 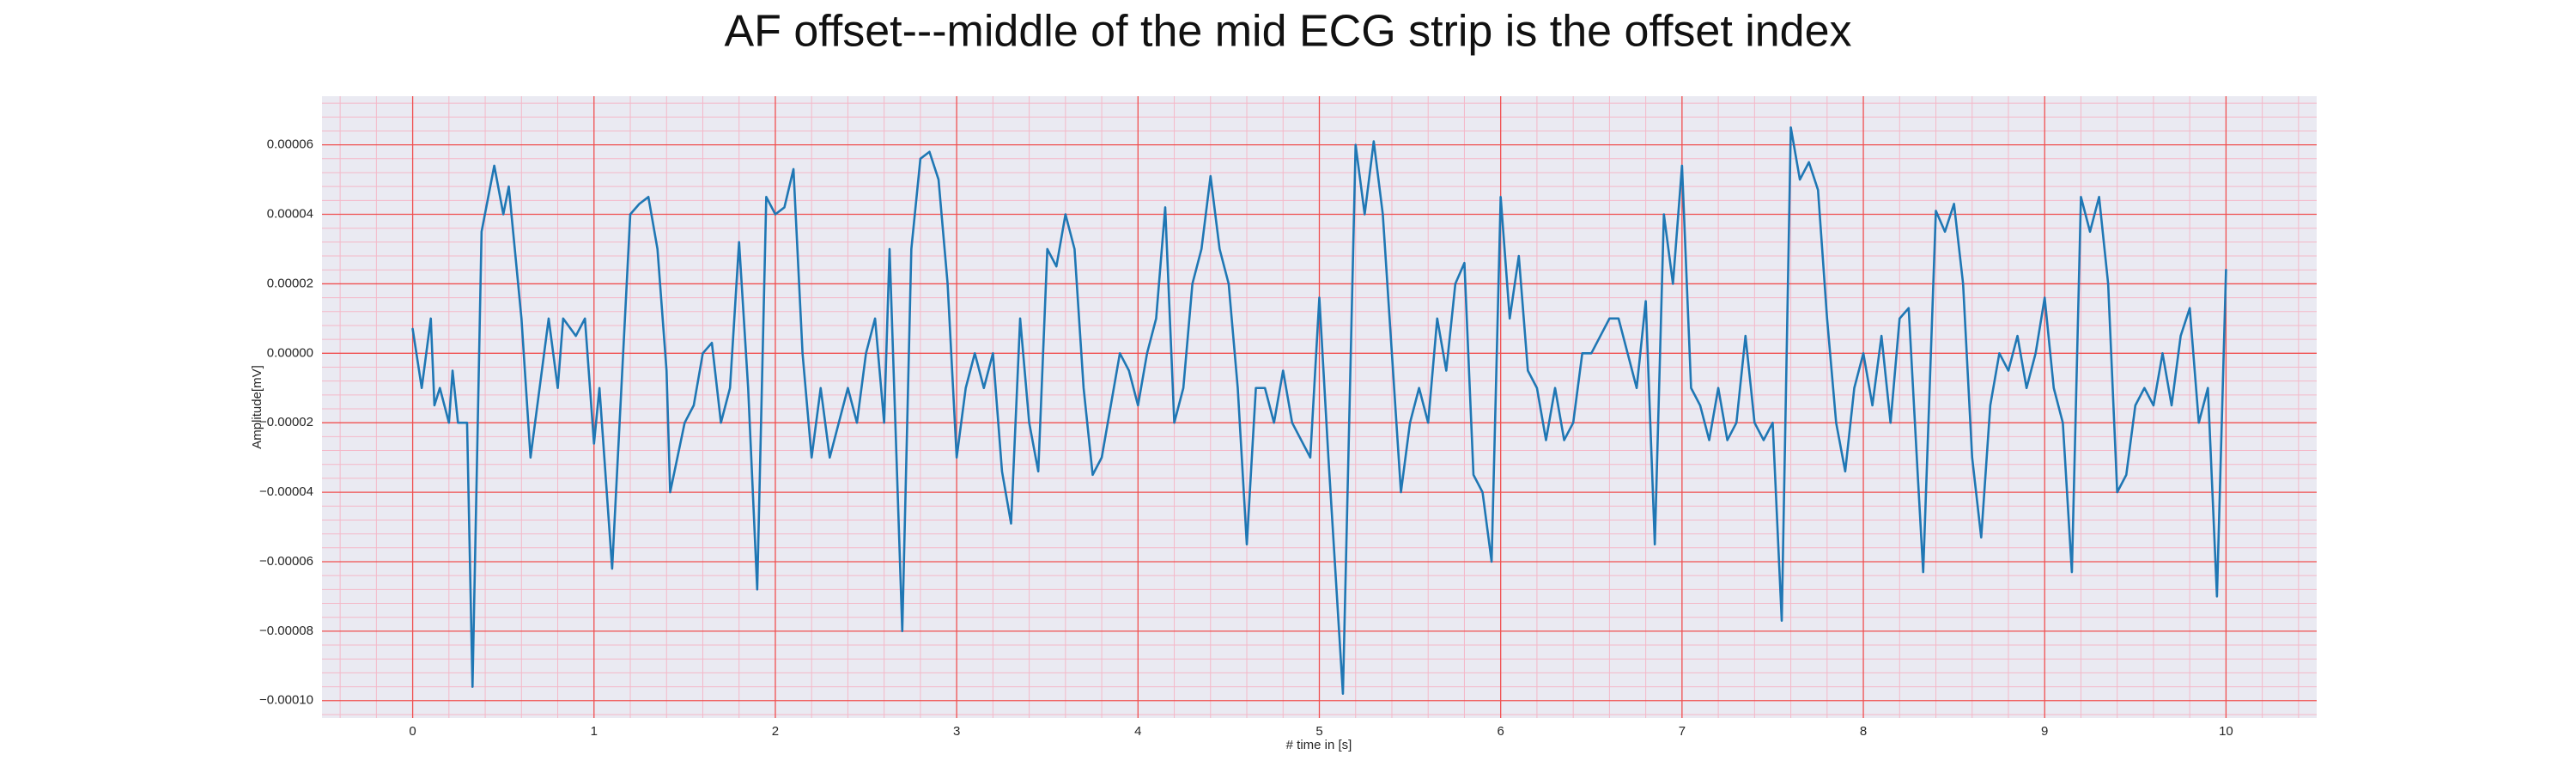 What do you see at coordinates (290, 283) in the screenshot?
I see `y-tick-label: 0.00002` at bounding box center [290, 283].